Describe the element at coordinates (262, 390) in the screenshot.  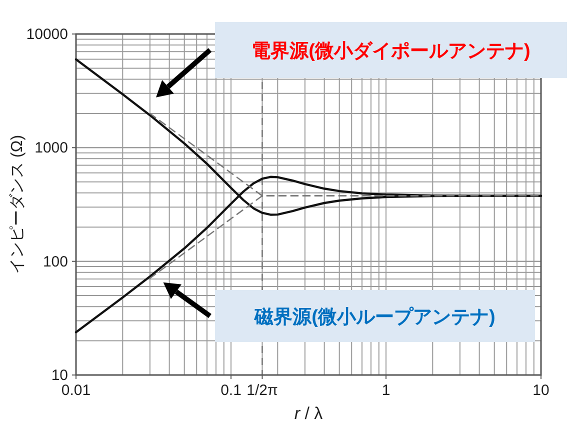
I see `x-tick-label: 1/2π` at that location.